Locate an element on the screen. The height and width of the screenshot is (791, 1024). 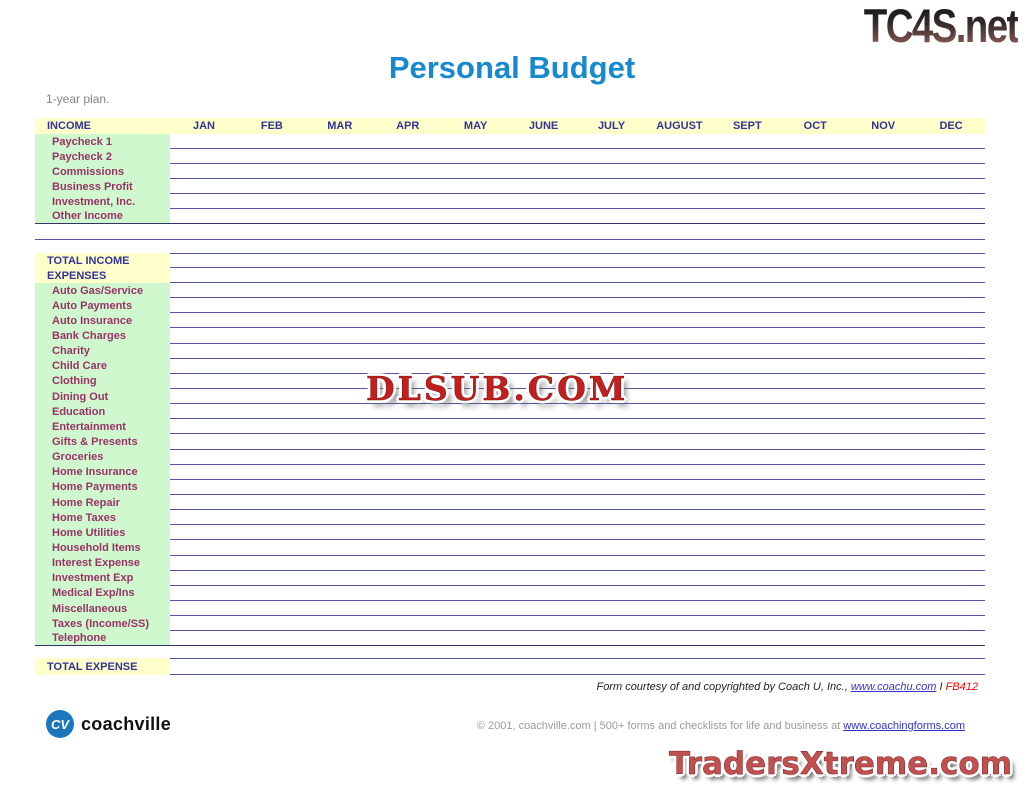
row-label: Charity is located at coordinates (102, 351).